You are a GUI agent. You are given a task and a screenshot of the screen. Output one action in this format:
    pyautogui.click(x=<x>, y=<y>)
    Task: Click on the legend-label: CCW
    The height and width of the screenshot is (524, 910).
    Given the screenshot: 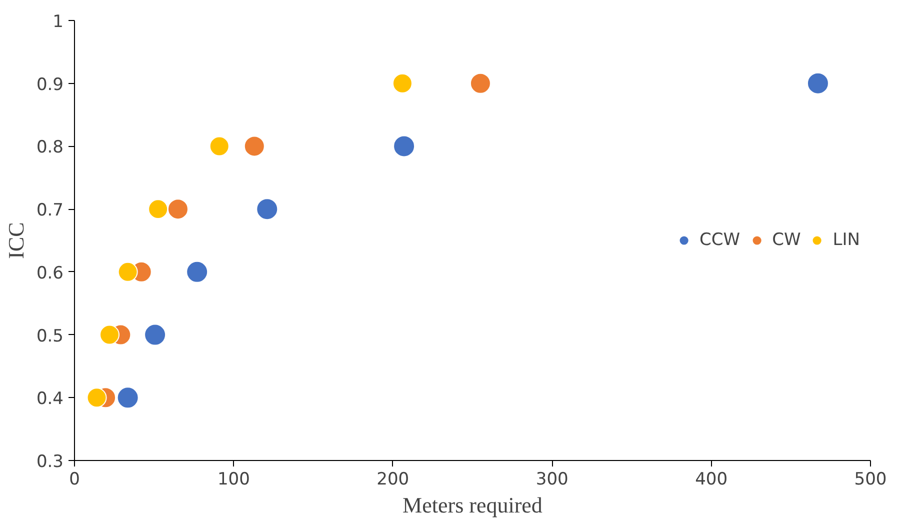 What is the action you would take?
    pyautogui.click(x=720, y=240)
    